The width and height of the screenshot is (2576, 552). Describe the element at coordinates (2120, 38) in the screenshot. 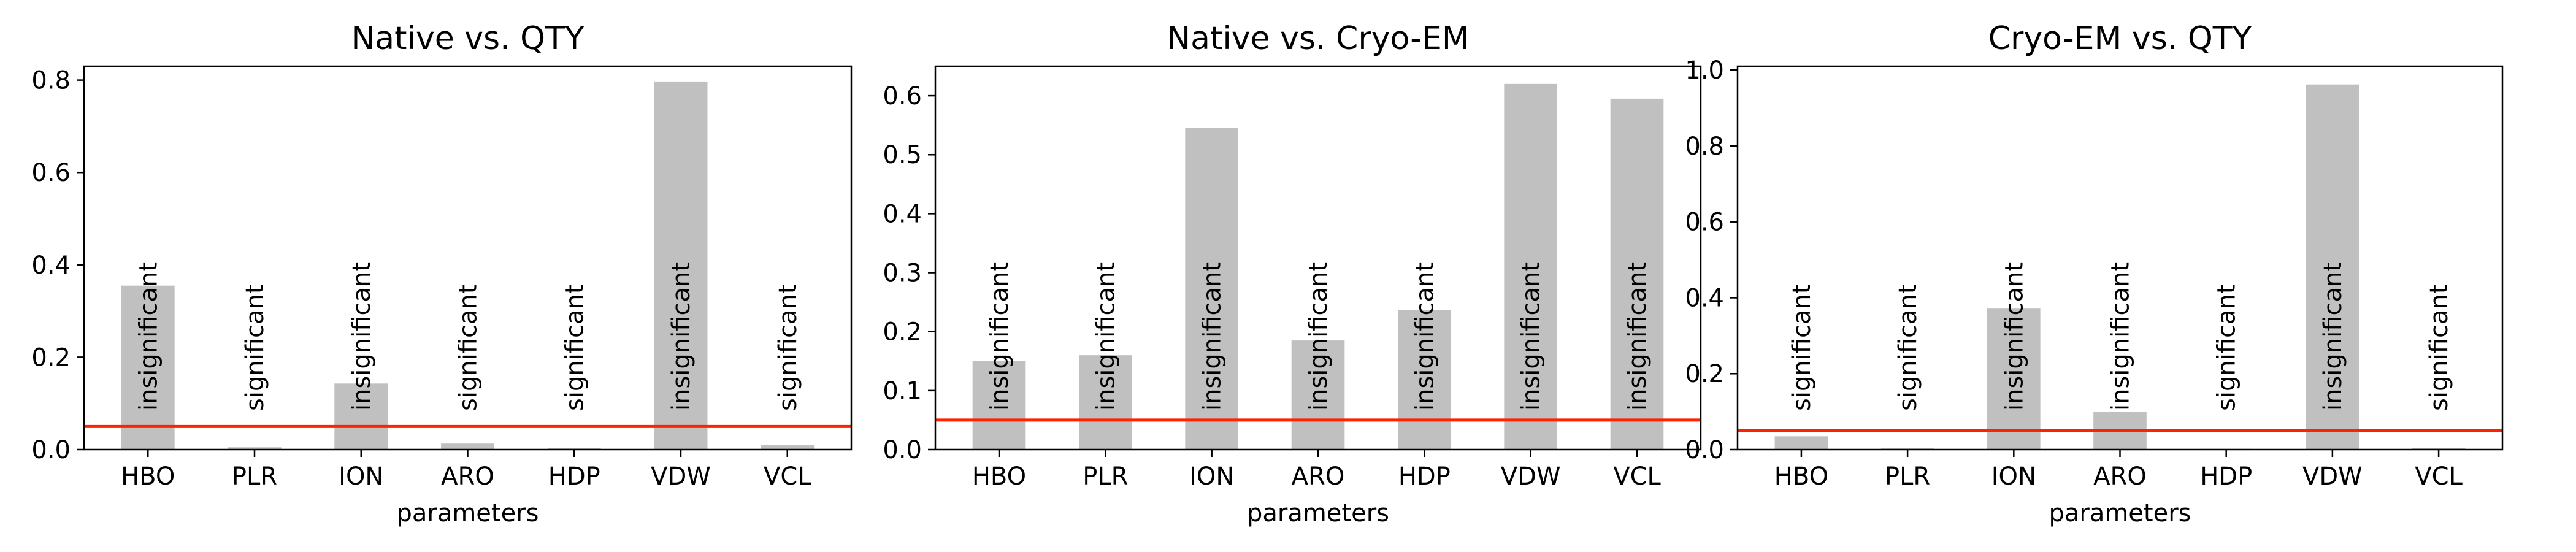

I see `chart-title: Cryo-EM vs. QTY` at that location.